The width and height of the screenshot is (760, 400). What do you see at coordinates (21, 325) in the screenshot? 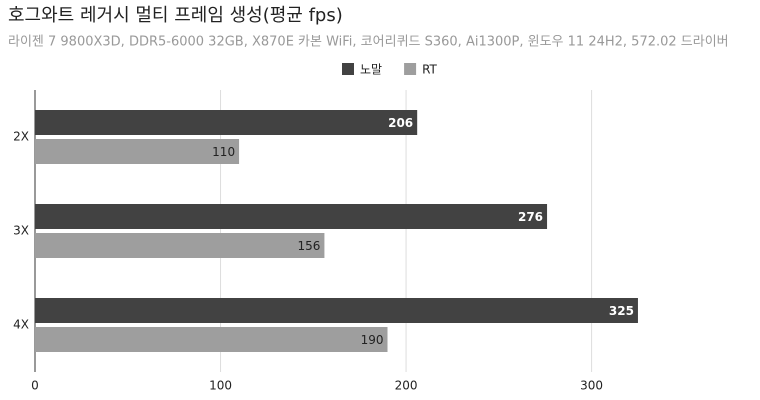
I see `y-tick-label: 4X` at bounding box center [21, 325].